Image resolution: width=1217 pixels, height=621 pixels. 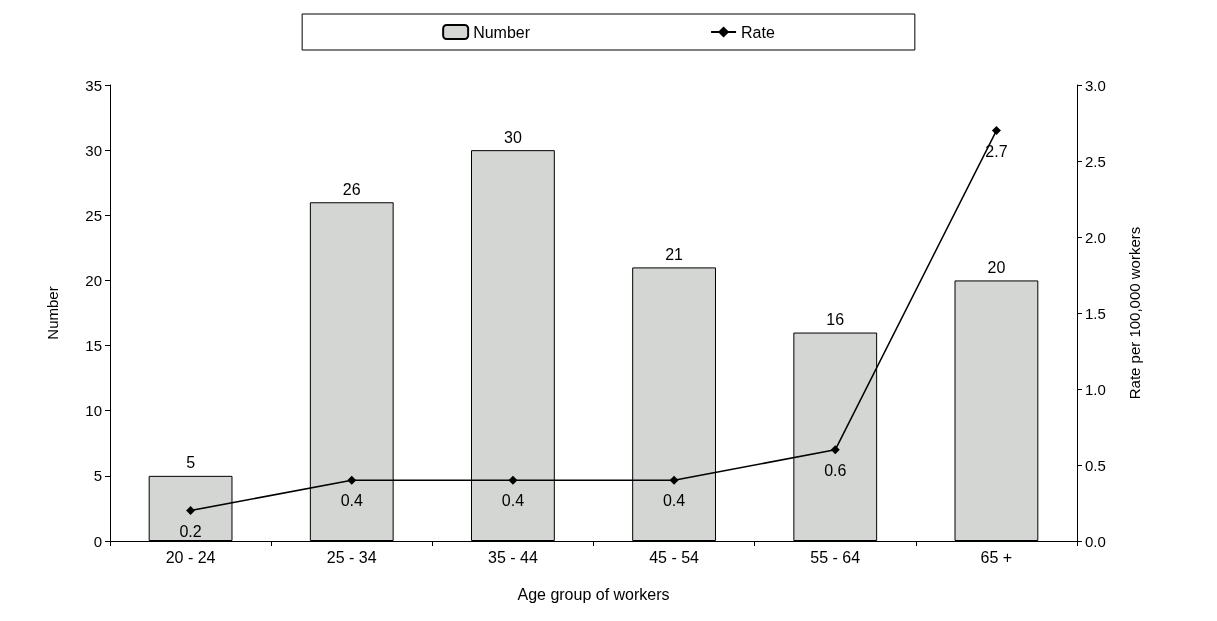 What do you see at coordinates (674, 557) in the screenshot?
I see `x-tick-label: 45 - 54` at bounding box center [674, 557].